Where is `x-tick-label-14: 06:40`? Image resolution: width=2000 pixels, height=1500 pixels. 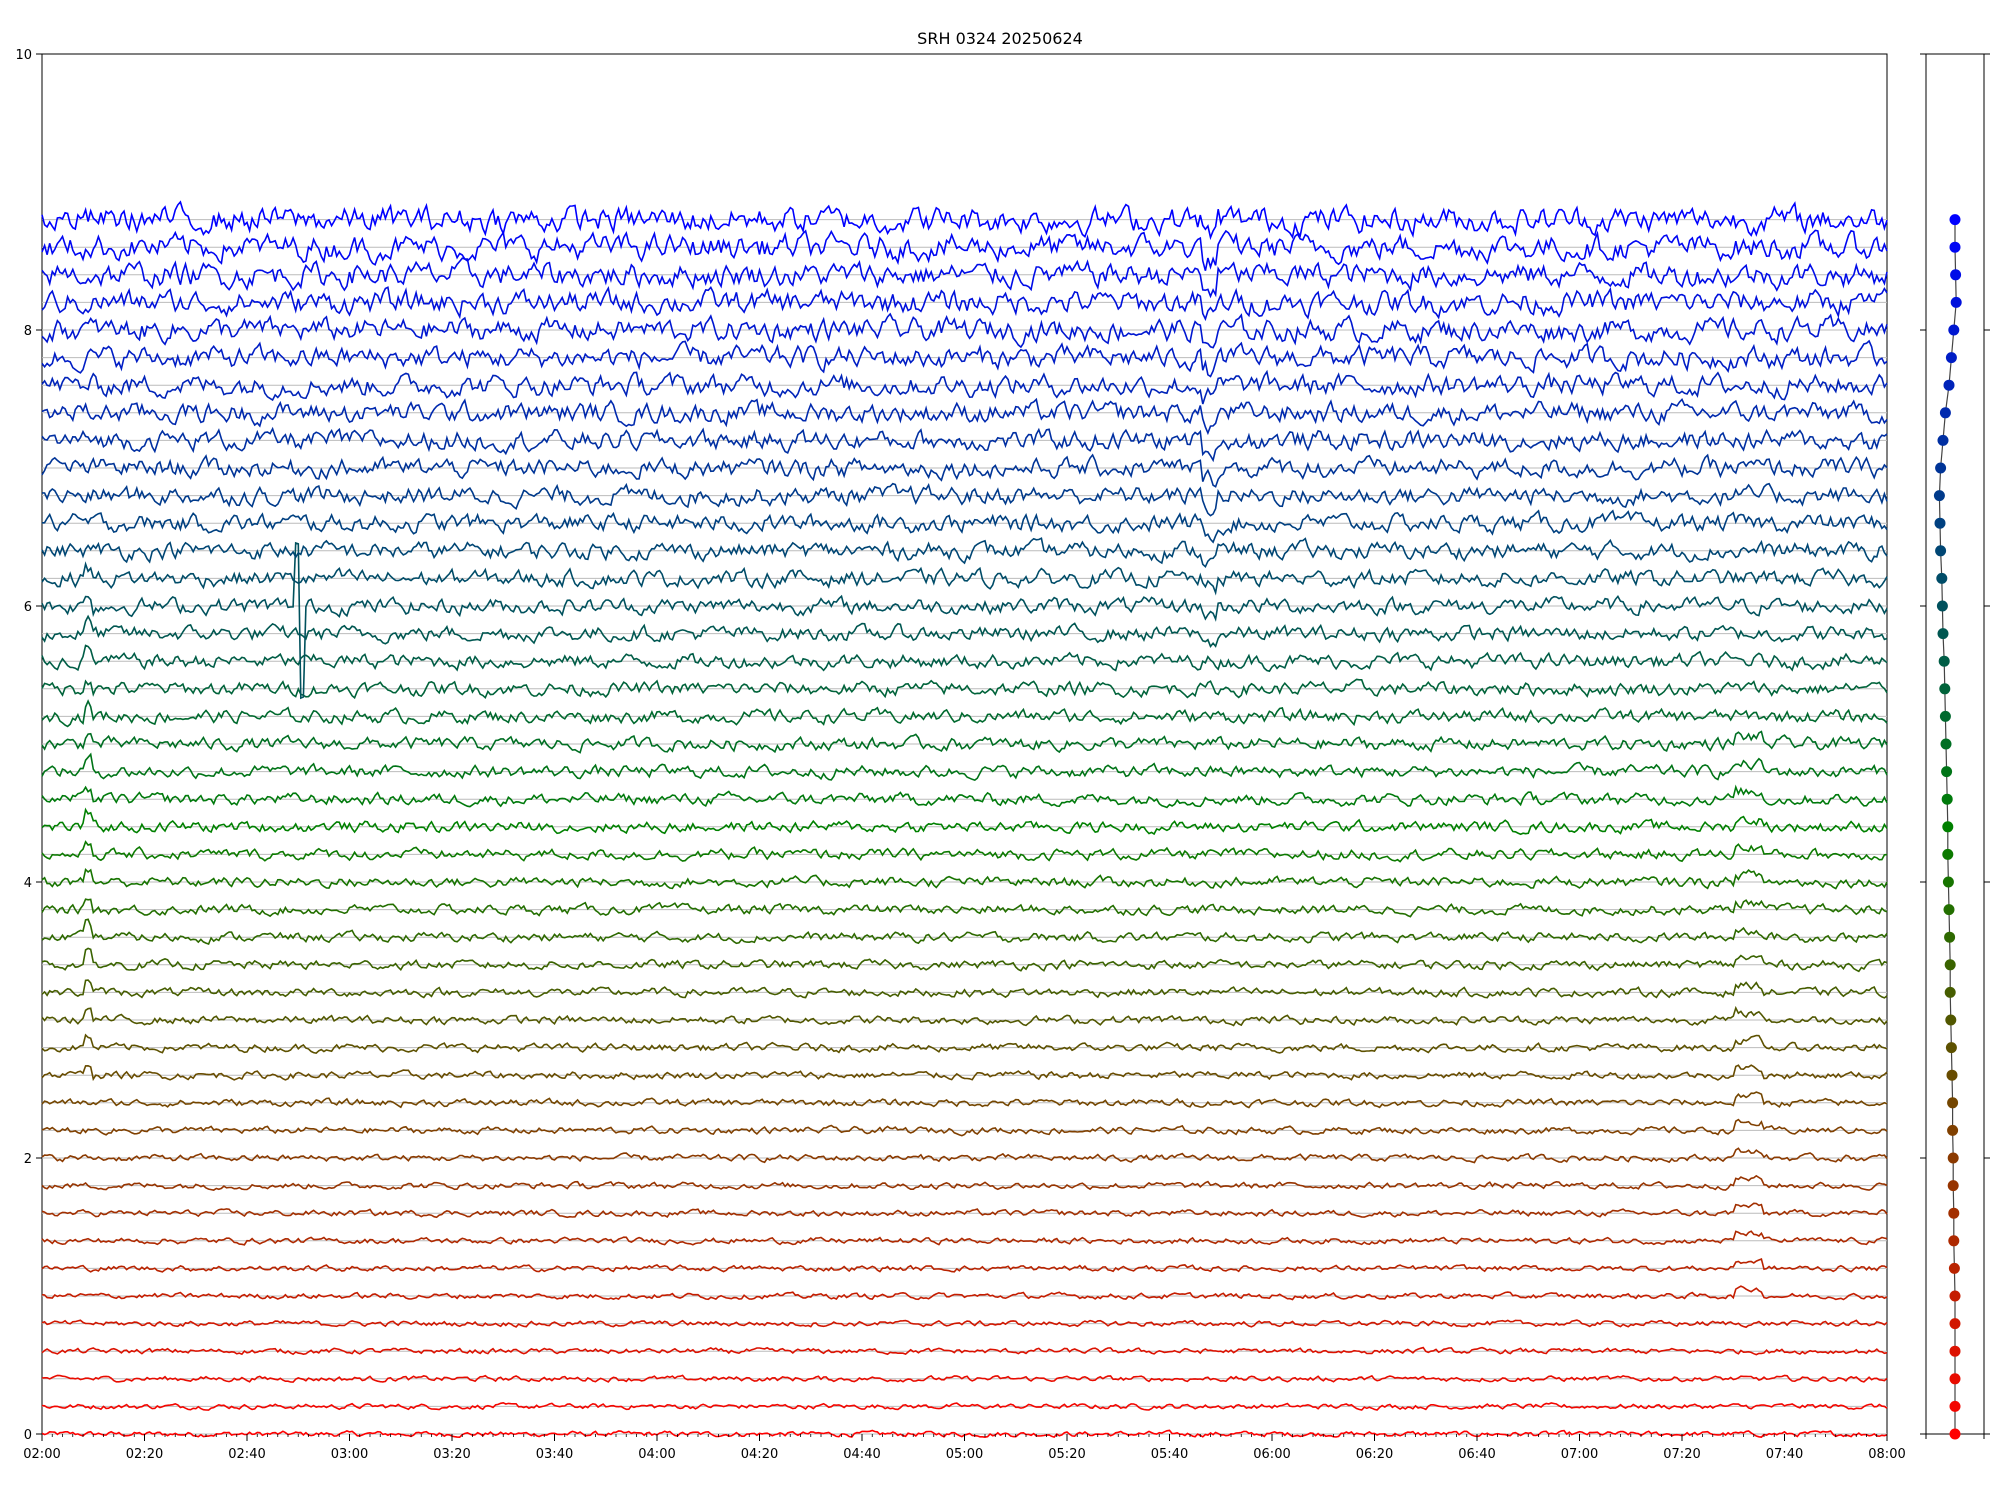
x-tick-label-14: 06:40 is located at coordinates (1476, 1454).